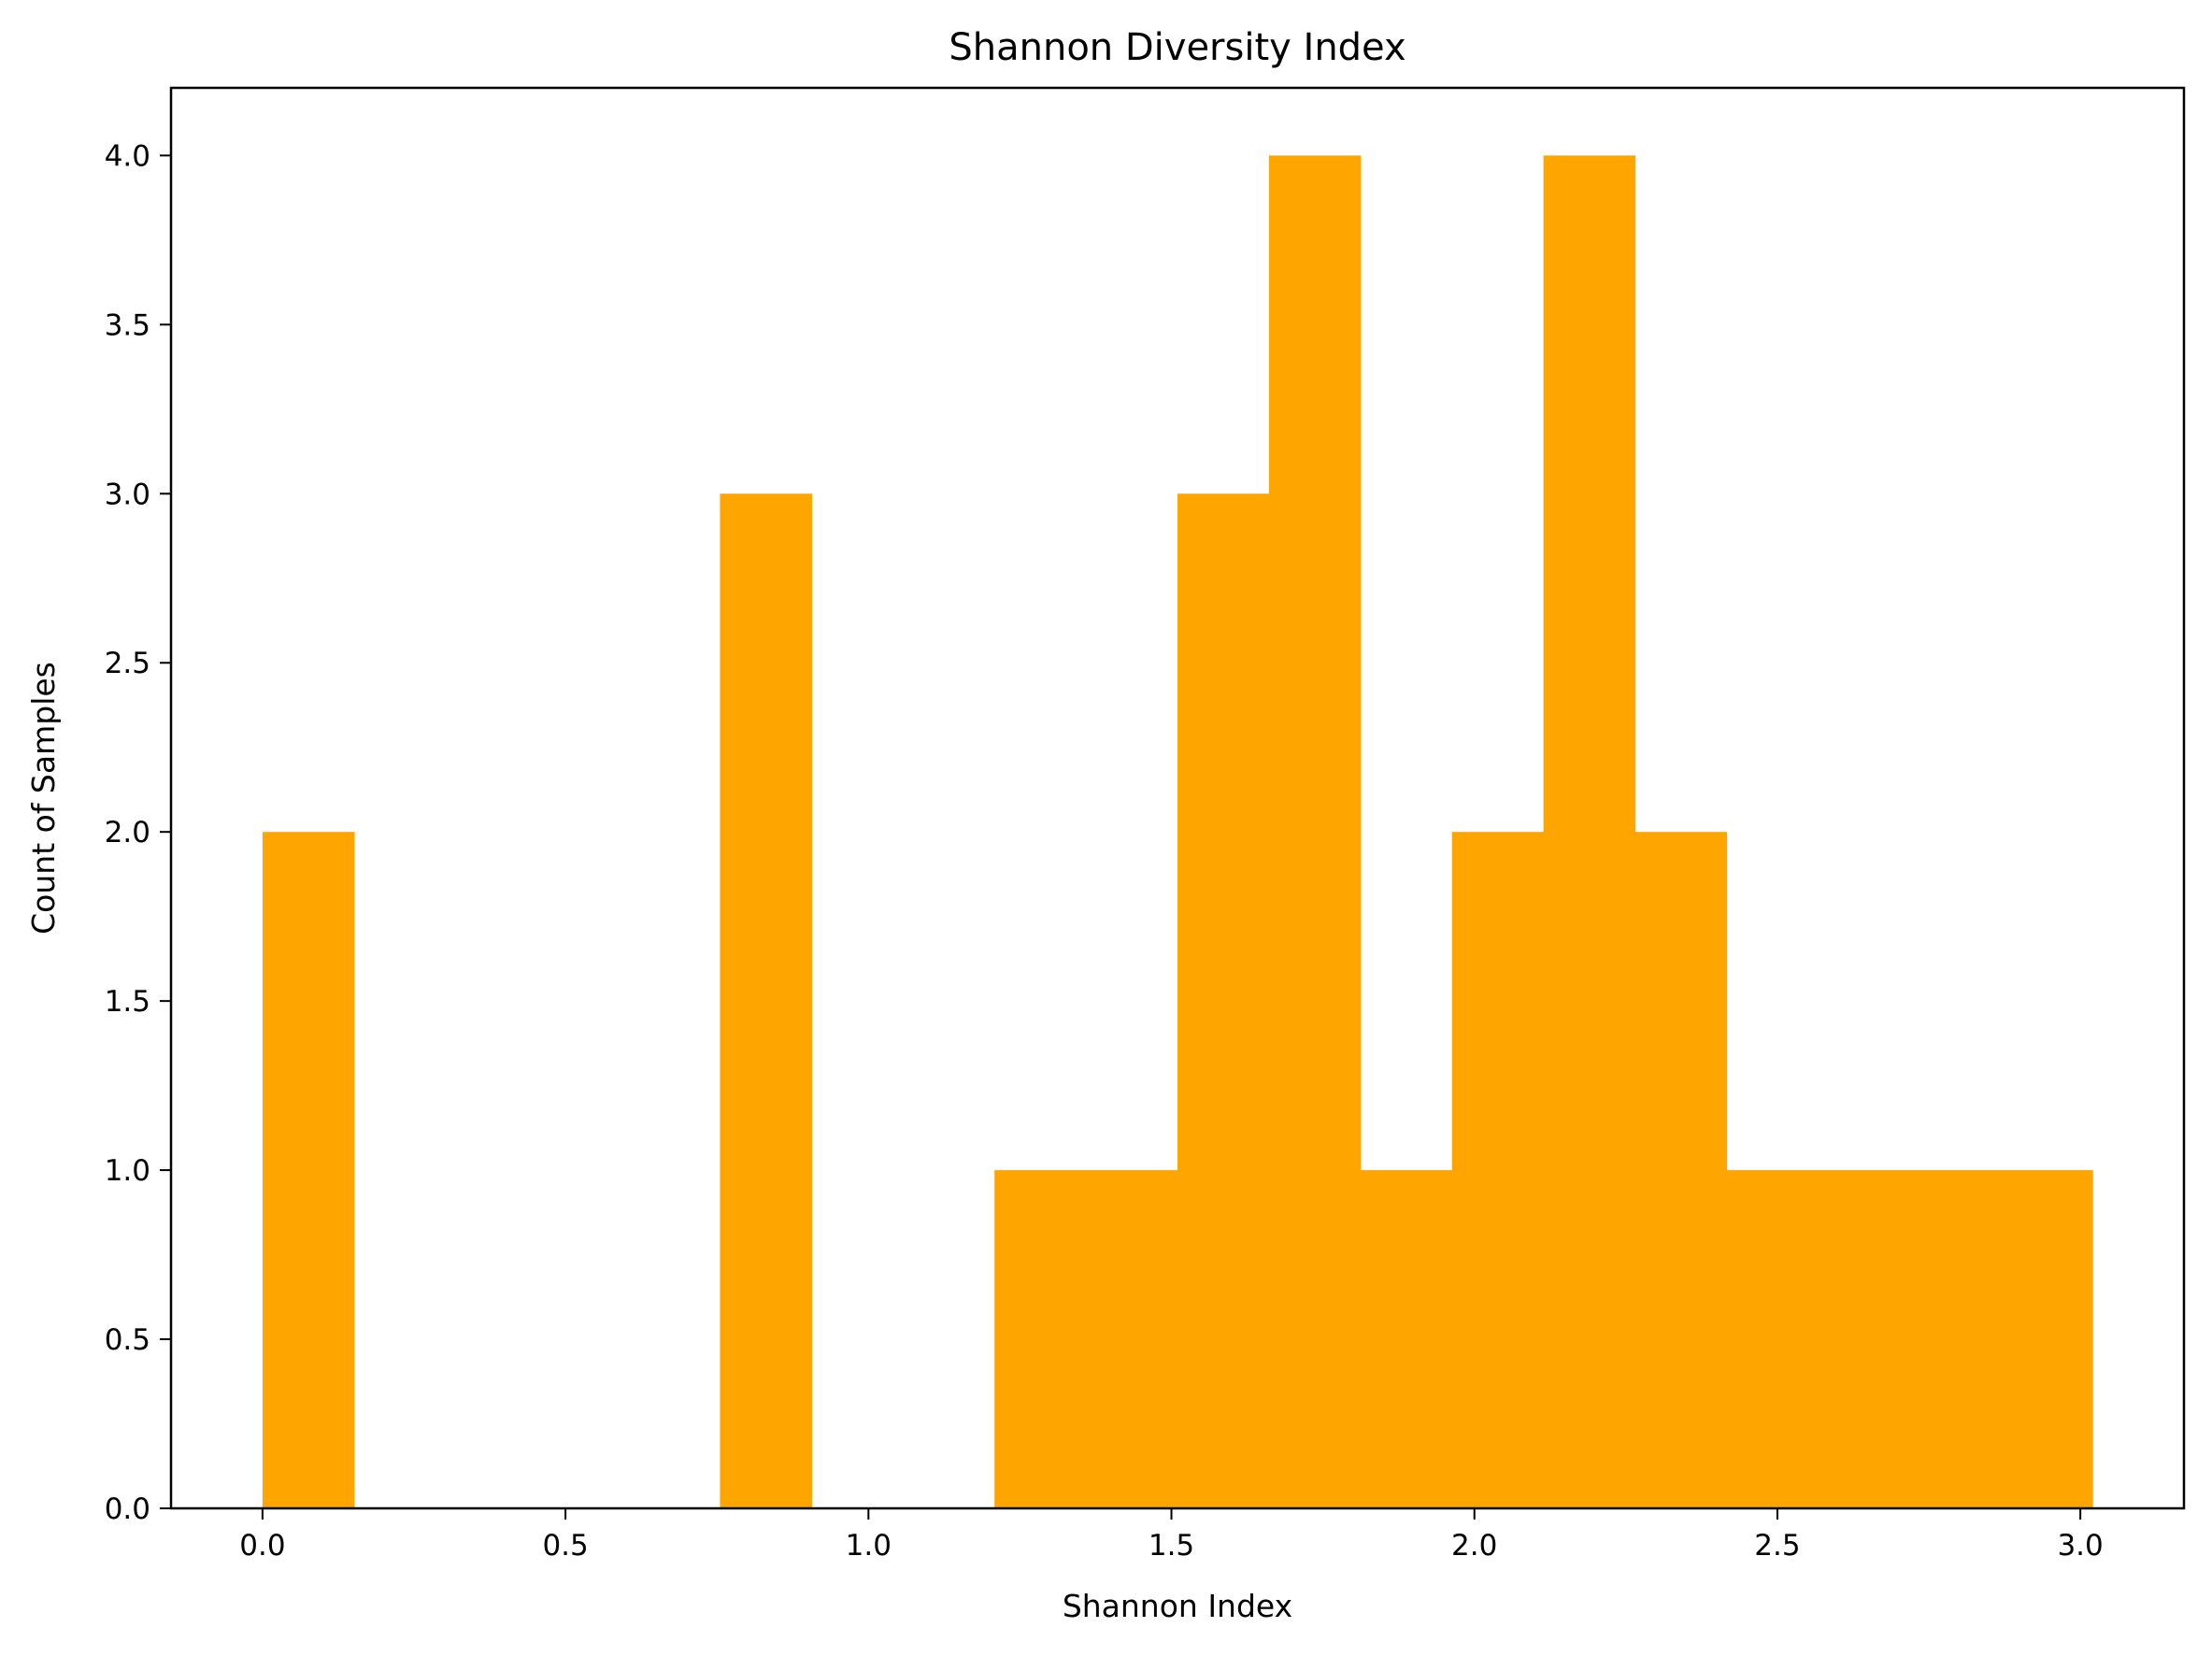 Image resolution: width=2212 pixels, height=1656 pixels. What do you see at coordinates (127, 156) in the screenshot?
I see `y-tick-label: 4.0` at bounding box center [127, 156].